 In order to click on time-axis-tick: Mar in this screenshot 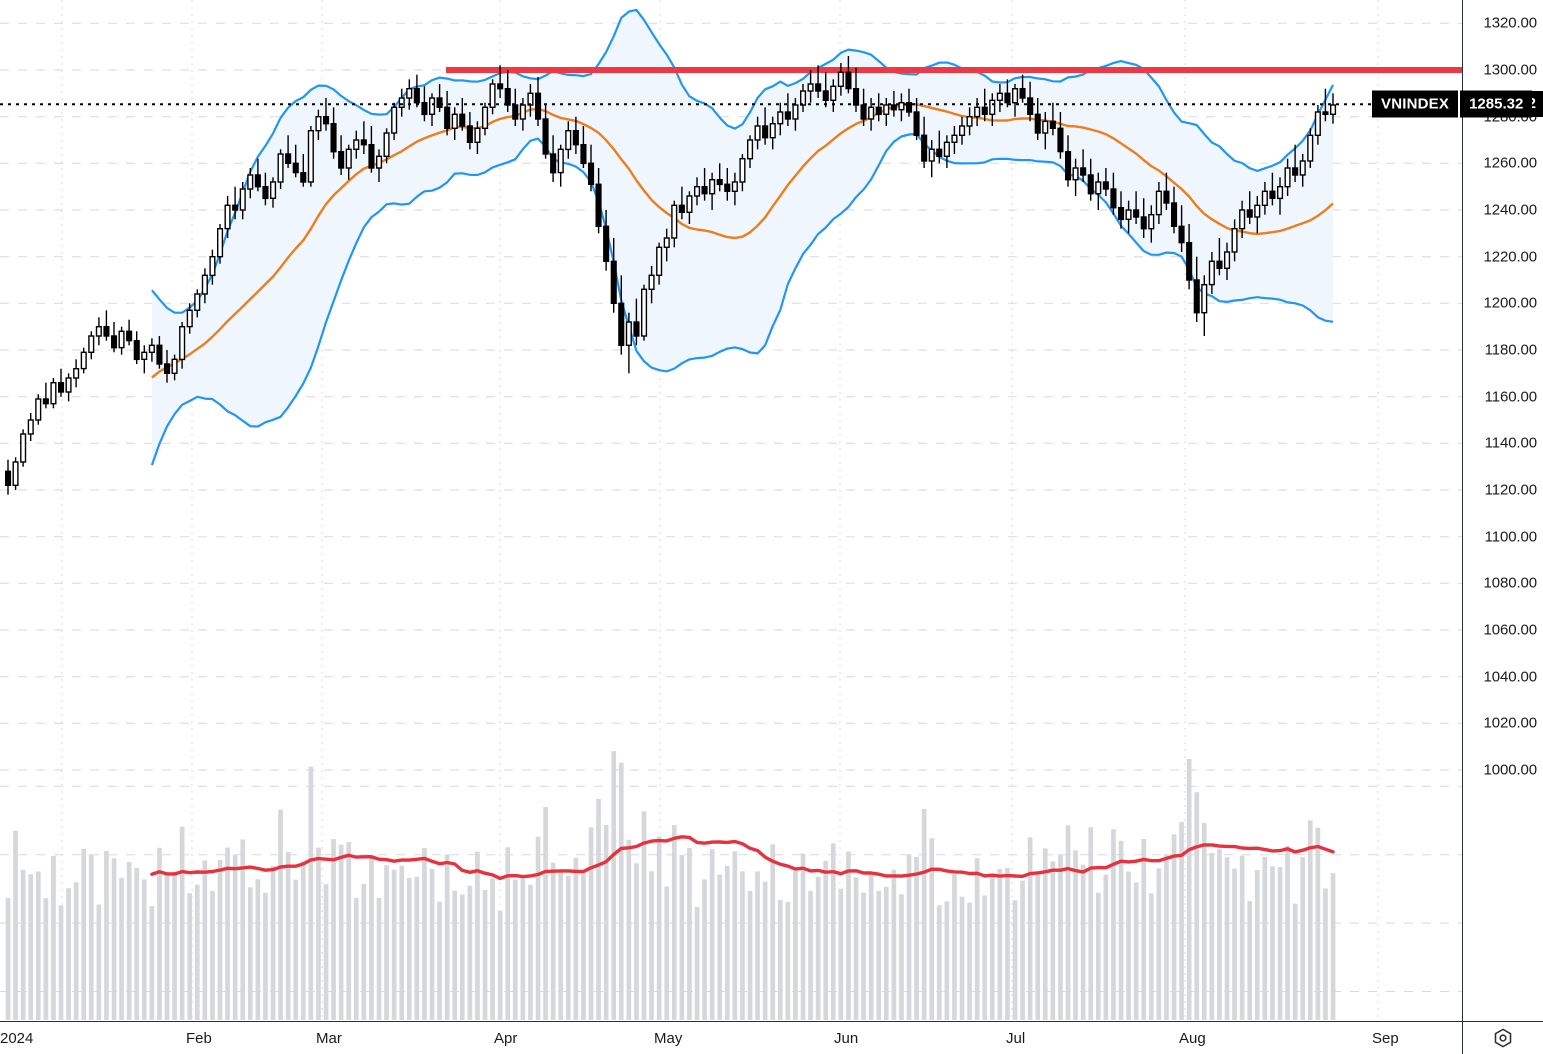, I will do `click(329, 1038)`.